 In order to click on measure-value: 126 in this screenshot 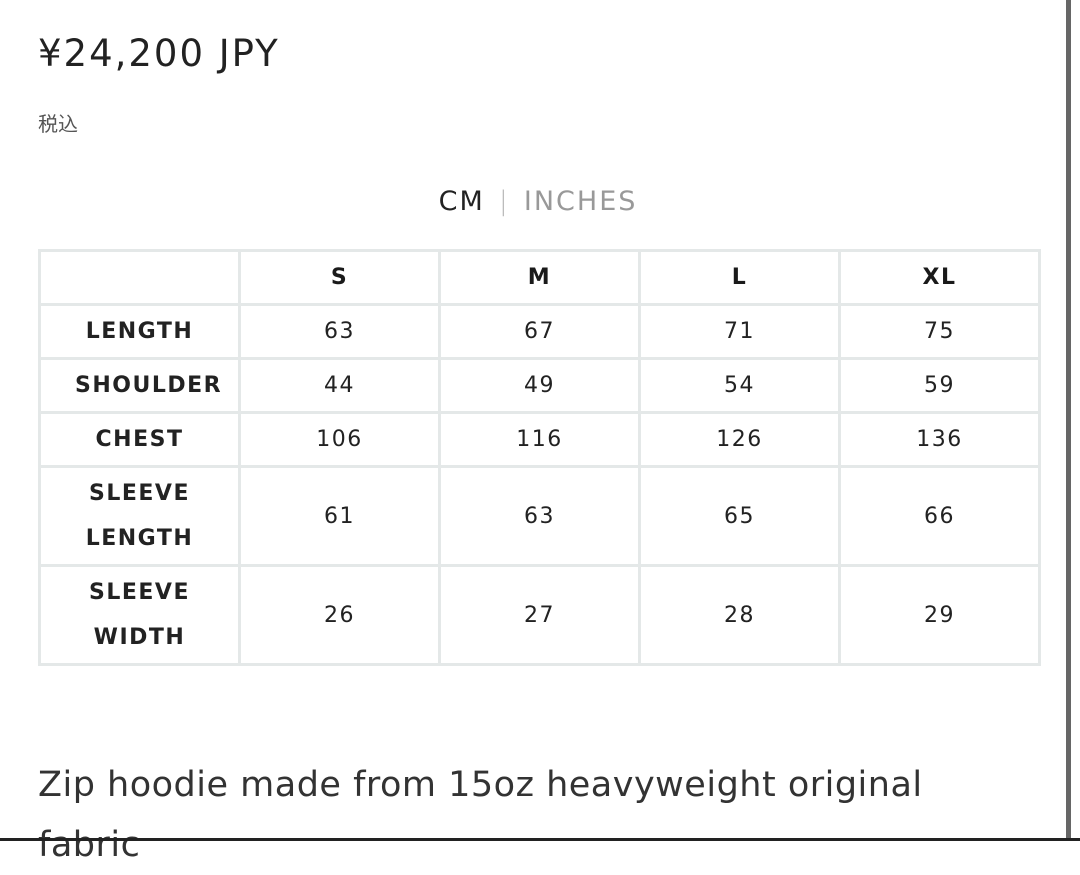, I will do `click(739, 439)`.